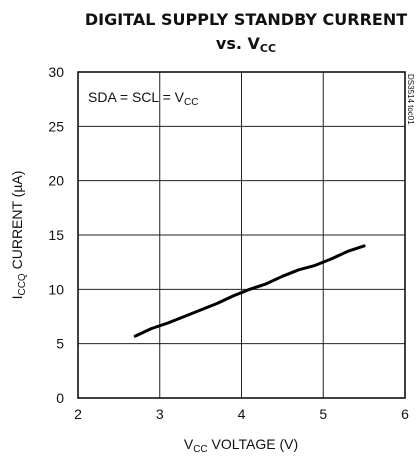  I want to click on annotation-sub: CC, so click(191, 102).